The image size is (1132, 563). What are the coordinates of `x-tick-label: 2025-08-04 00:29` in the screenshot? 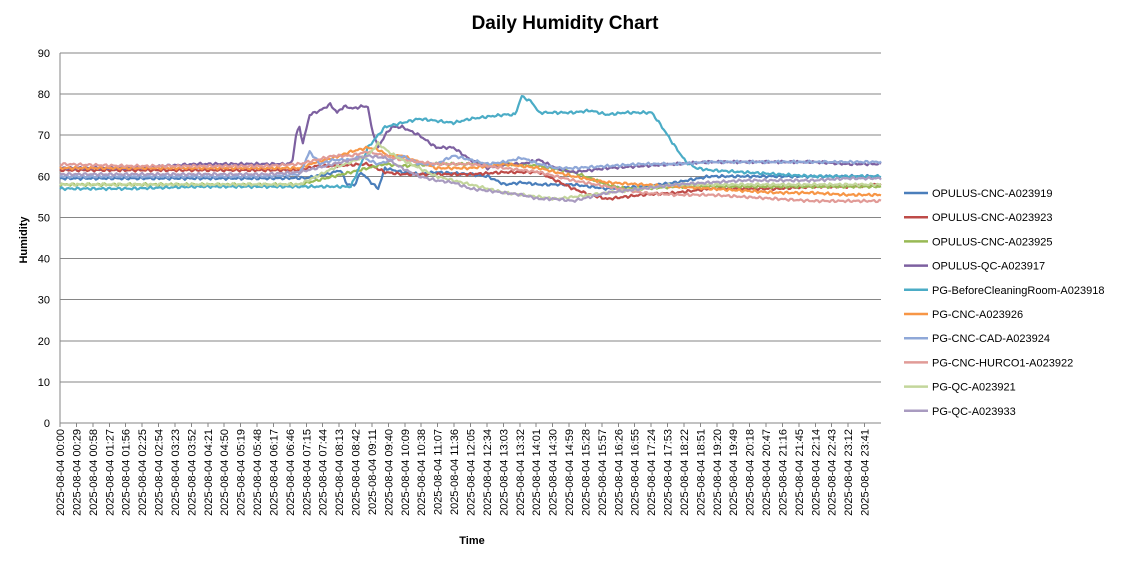 It's located at (77, 472).